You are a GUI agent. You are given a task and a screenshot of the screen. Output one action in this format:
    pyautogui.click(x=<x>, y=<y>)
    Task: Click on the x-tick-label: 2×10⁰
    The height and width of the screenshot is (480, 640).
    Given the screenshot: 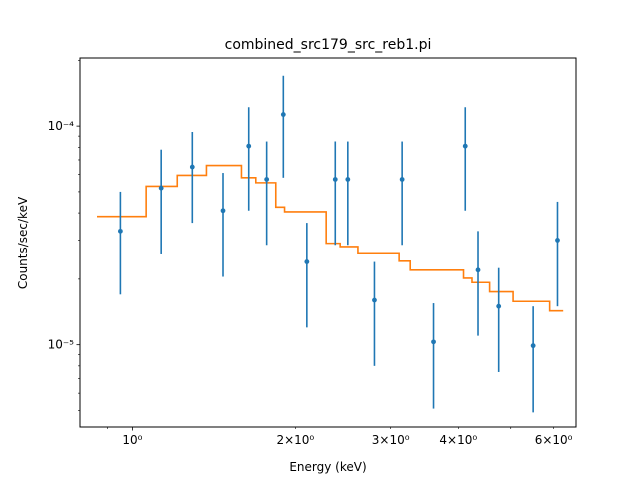 What is the action you would take?
    pyautogui.click(x=295, y=440)
    